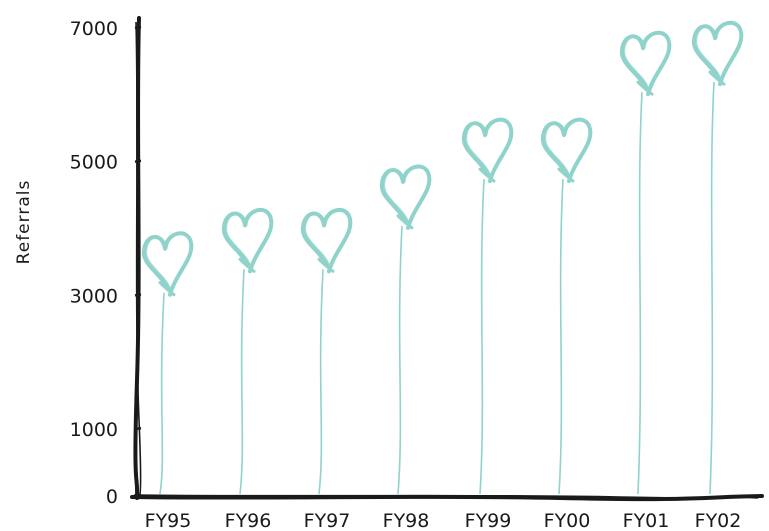 The width and height of the screenshot is (769, 531). What do you see at coordinates (247, 351) in the screenshot?
I see `data-mark-fy96` at bounding box center [247, 351].